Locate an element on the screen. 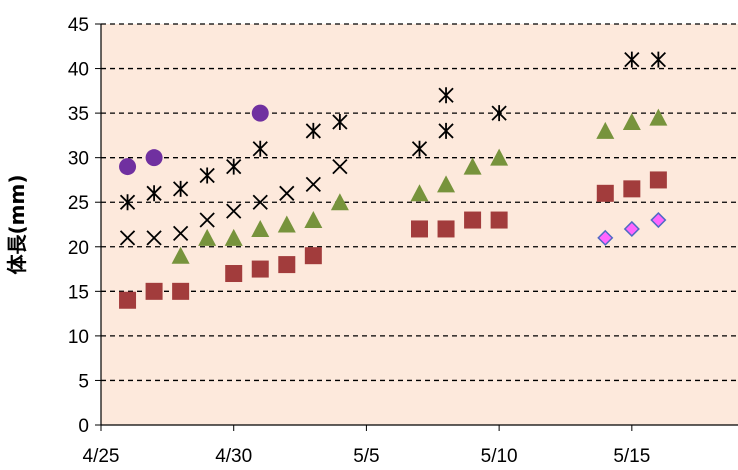 The image size is (738, 470). y-tick-label: 35 is located at coordinates (78, 114).